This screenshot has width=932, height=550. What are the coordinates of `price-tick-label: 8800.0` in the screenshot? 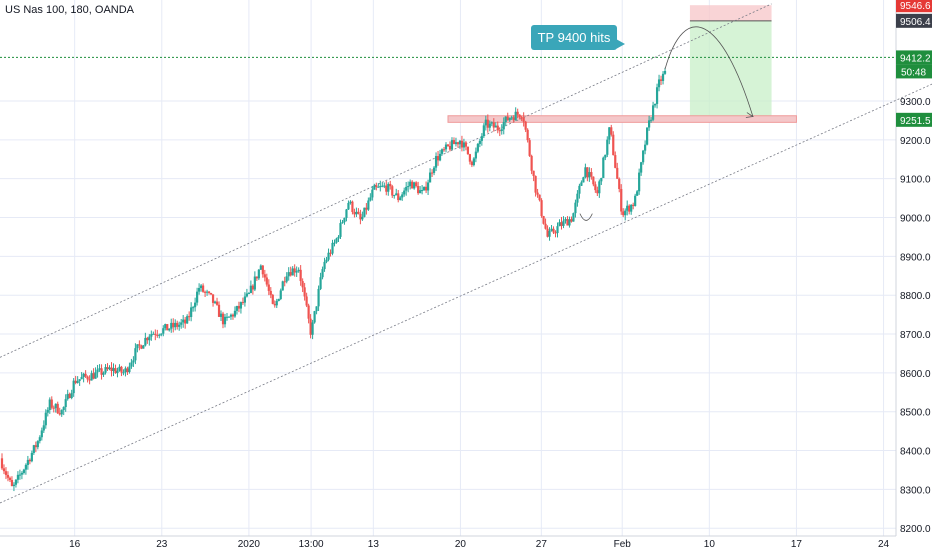 It's located at (915, 296).